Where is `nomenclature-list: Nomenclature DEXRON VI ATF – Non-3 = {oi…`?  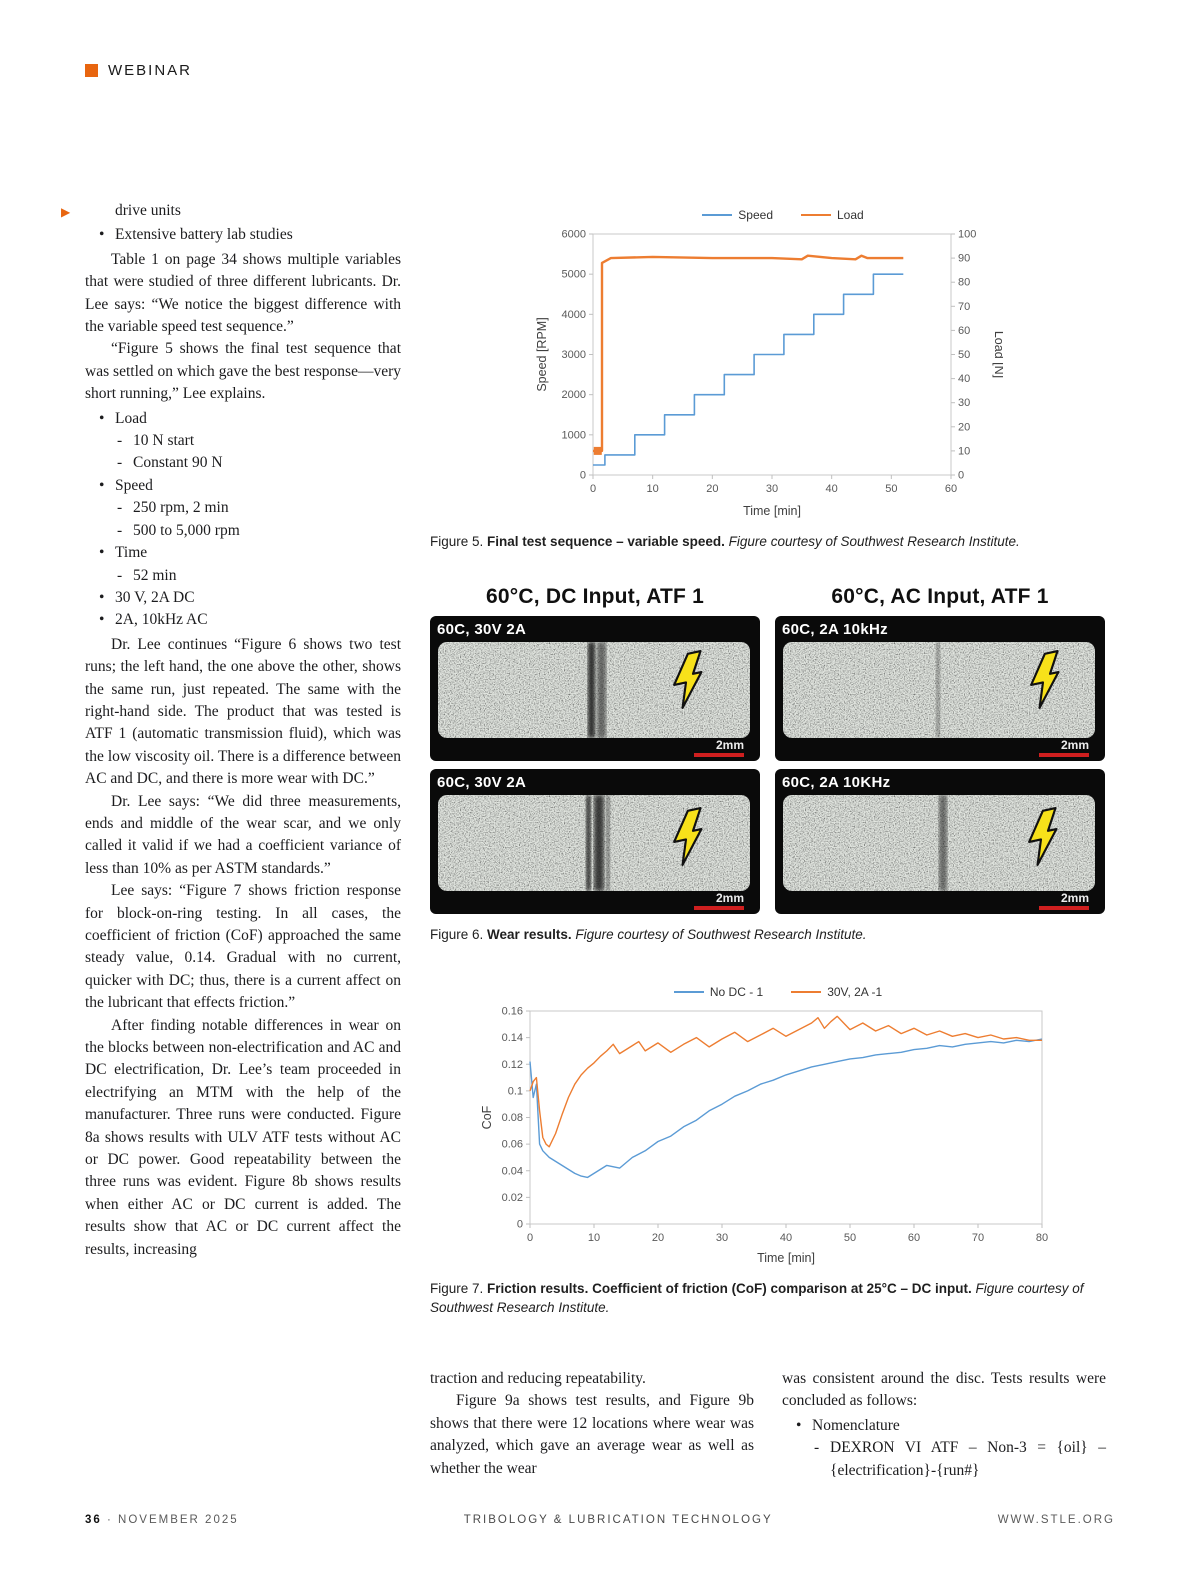
nomenclature-list: Nomenclature DEXRON VI ATF – Non-3 = {oi… is located at coordinates (944, 1448).